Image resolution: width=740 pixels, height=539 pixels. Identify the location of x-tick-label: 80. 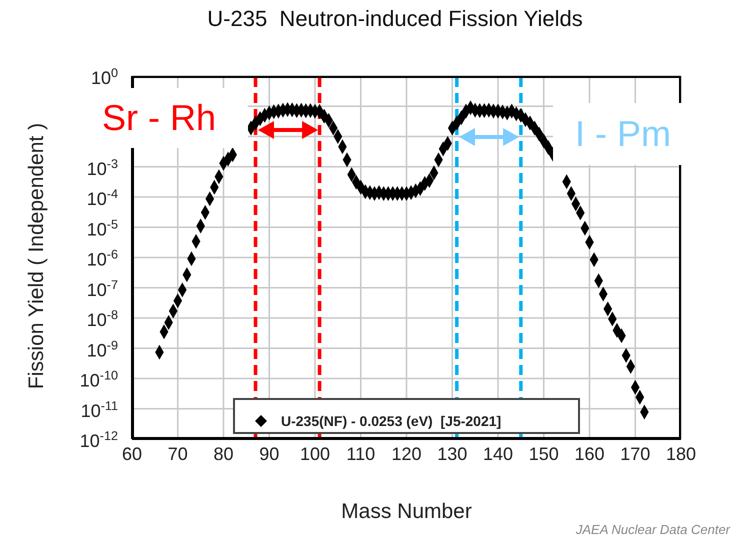
(223, 454).